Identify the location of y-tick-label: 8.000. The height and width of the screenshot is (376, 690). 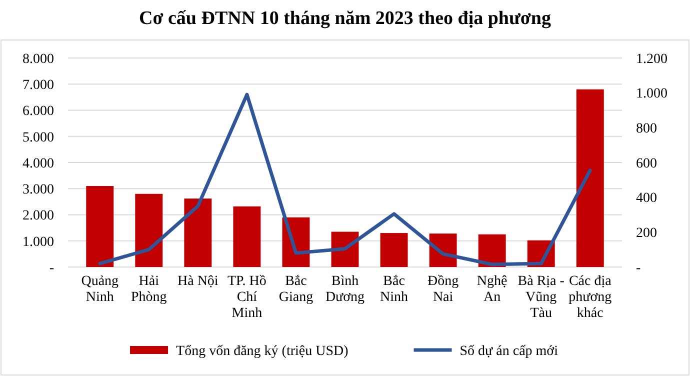
(38, 59).